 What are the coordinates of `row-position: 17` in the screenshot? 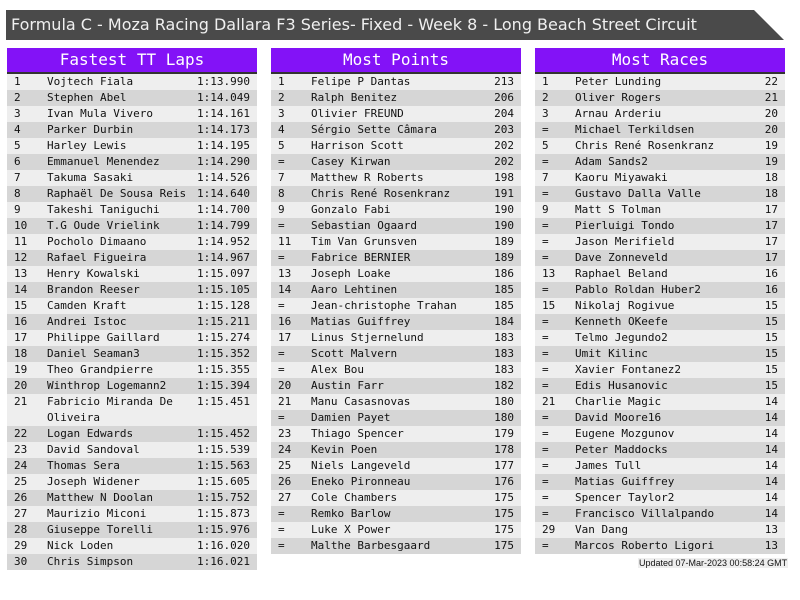 It's located at (285, 337).